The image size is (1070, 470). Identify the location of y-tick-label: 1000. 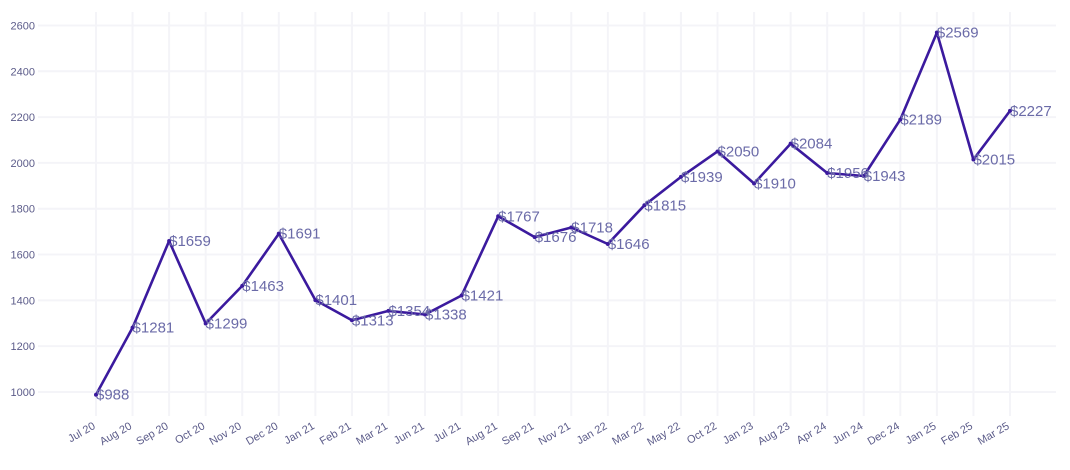
(23, 393).